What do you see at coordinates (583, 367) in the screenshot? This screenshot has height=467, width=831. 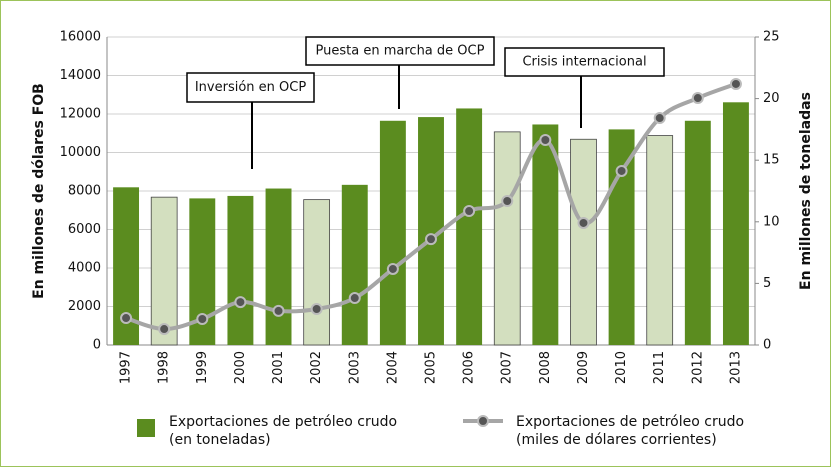 I see `x-tick-label: 2009` at bounding box center [583, 367].